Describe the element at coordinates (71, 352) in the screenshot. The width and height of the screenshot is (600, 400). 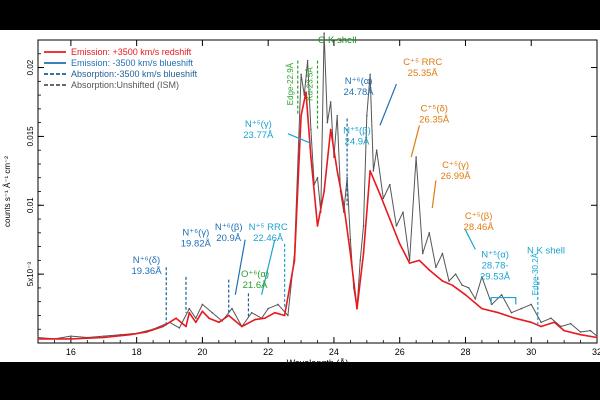
I see `x-tick-label-0: 16` at that location.